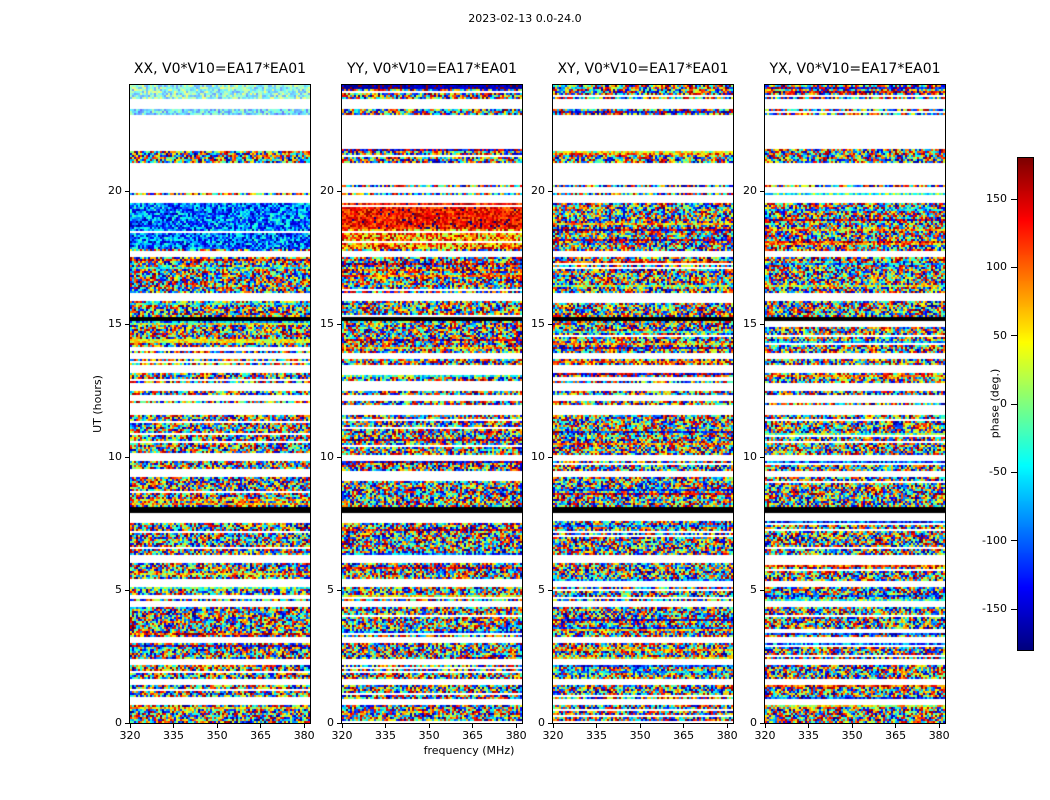 This screenshot has width=1050, height=800. Describe the element at coordinates (994, 540) in the screenshot. I see `colorbar-tick-label: -100` at that location.